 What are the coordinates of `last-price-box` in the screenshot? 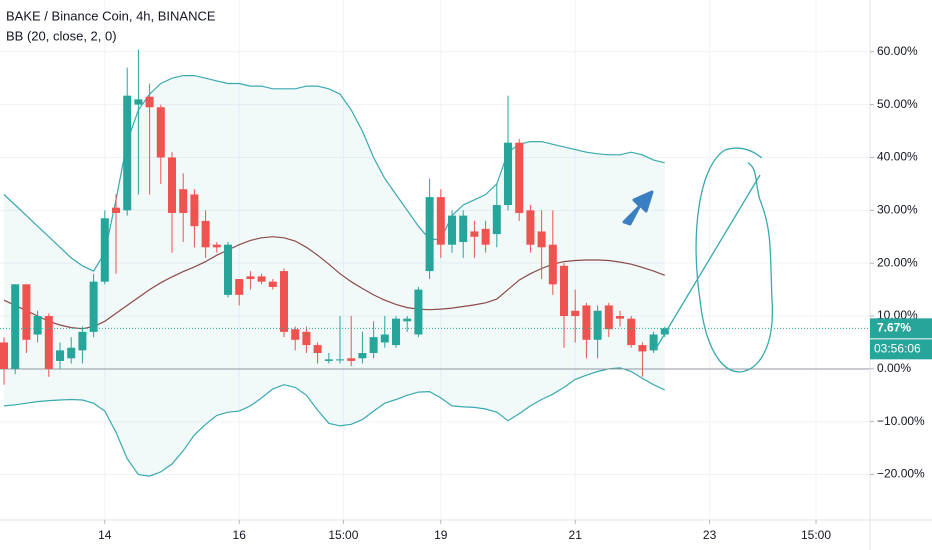 It's located at (901, 328).